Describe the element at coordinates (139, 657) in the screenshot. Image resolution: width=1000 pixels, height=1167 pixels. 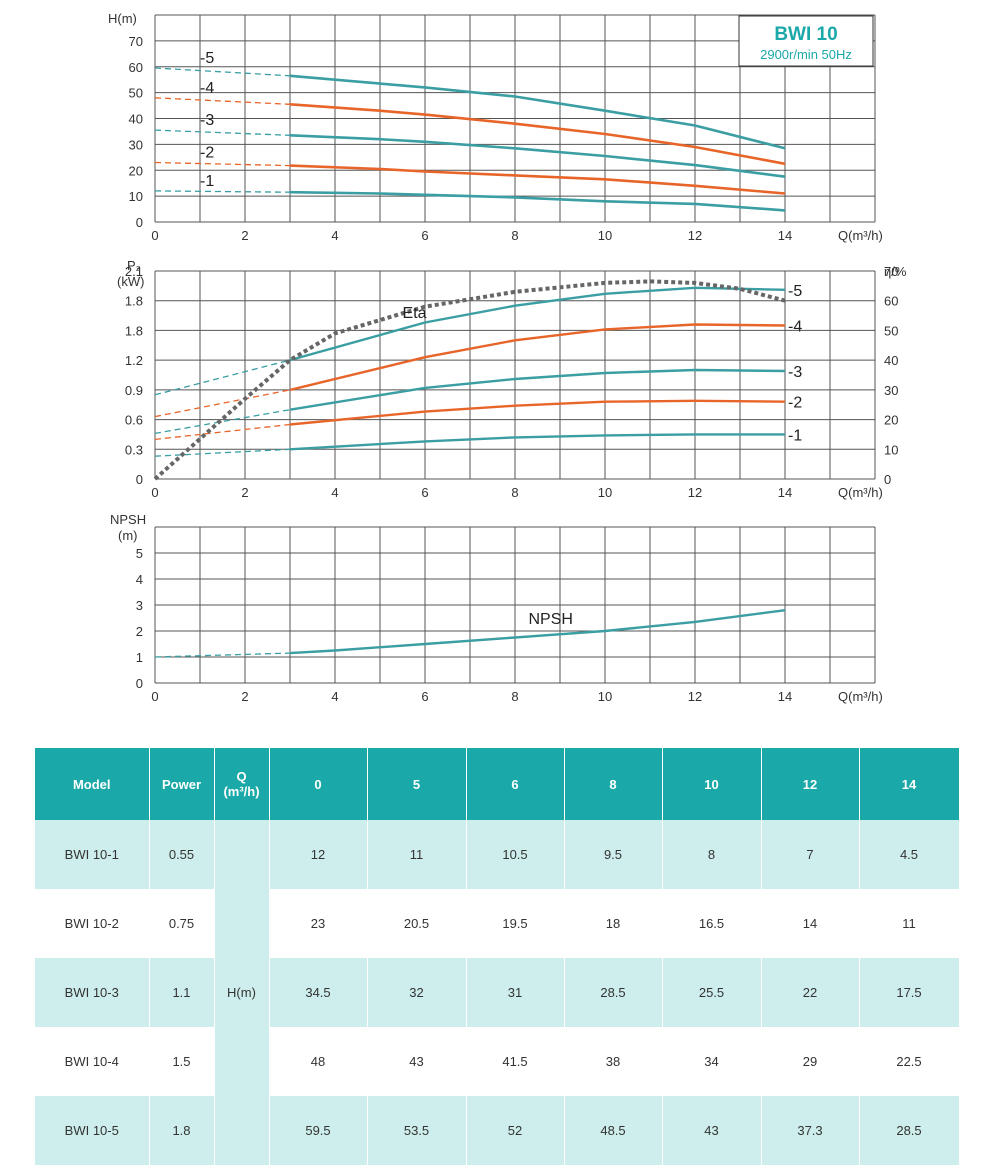
I see `y-tick-label: 1` at that location.